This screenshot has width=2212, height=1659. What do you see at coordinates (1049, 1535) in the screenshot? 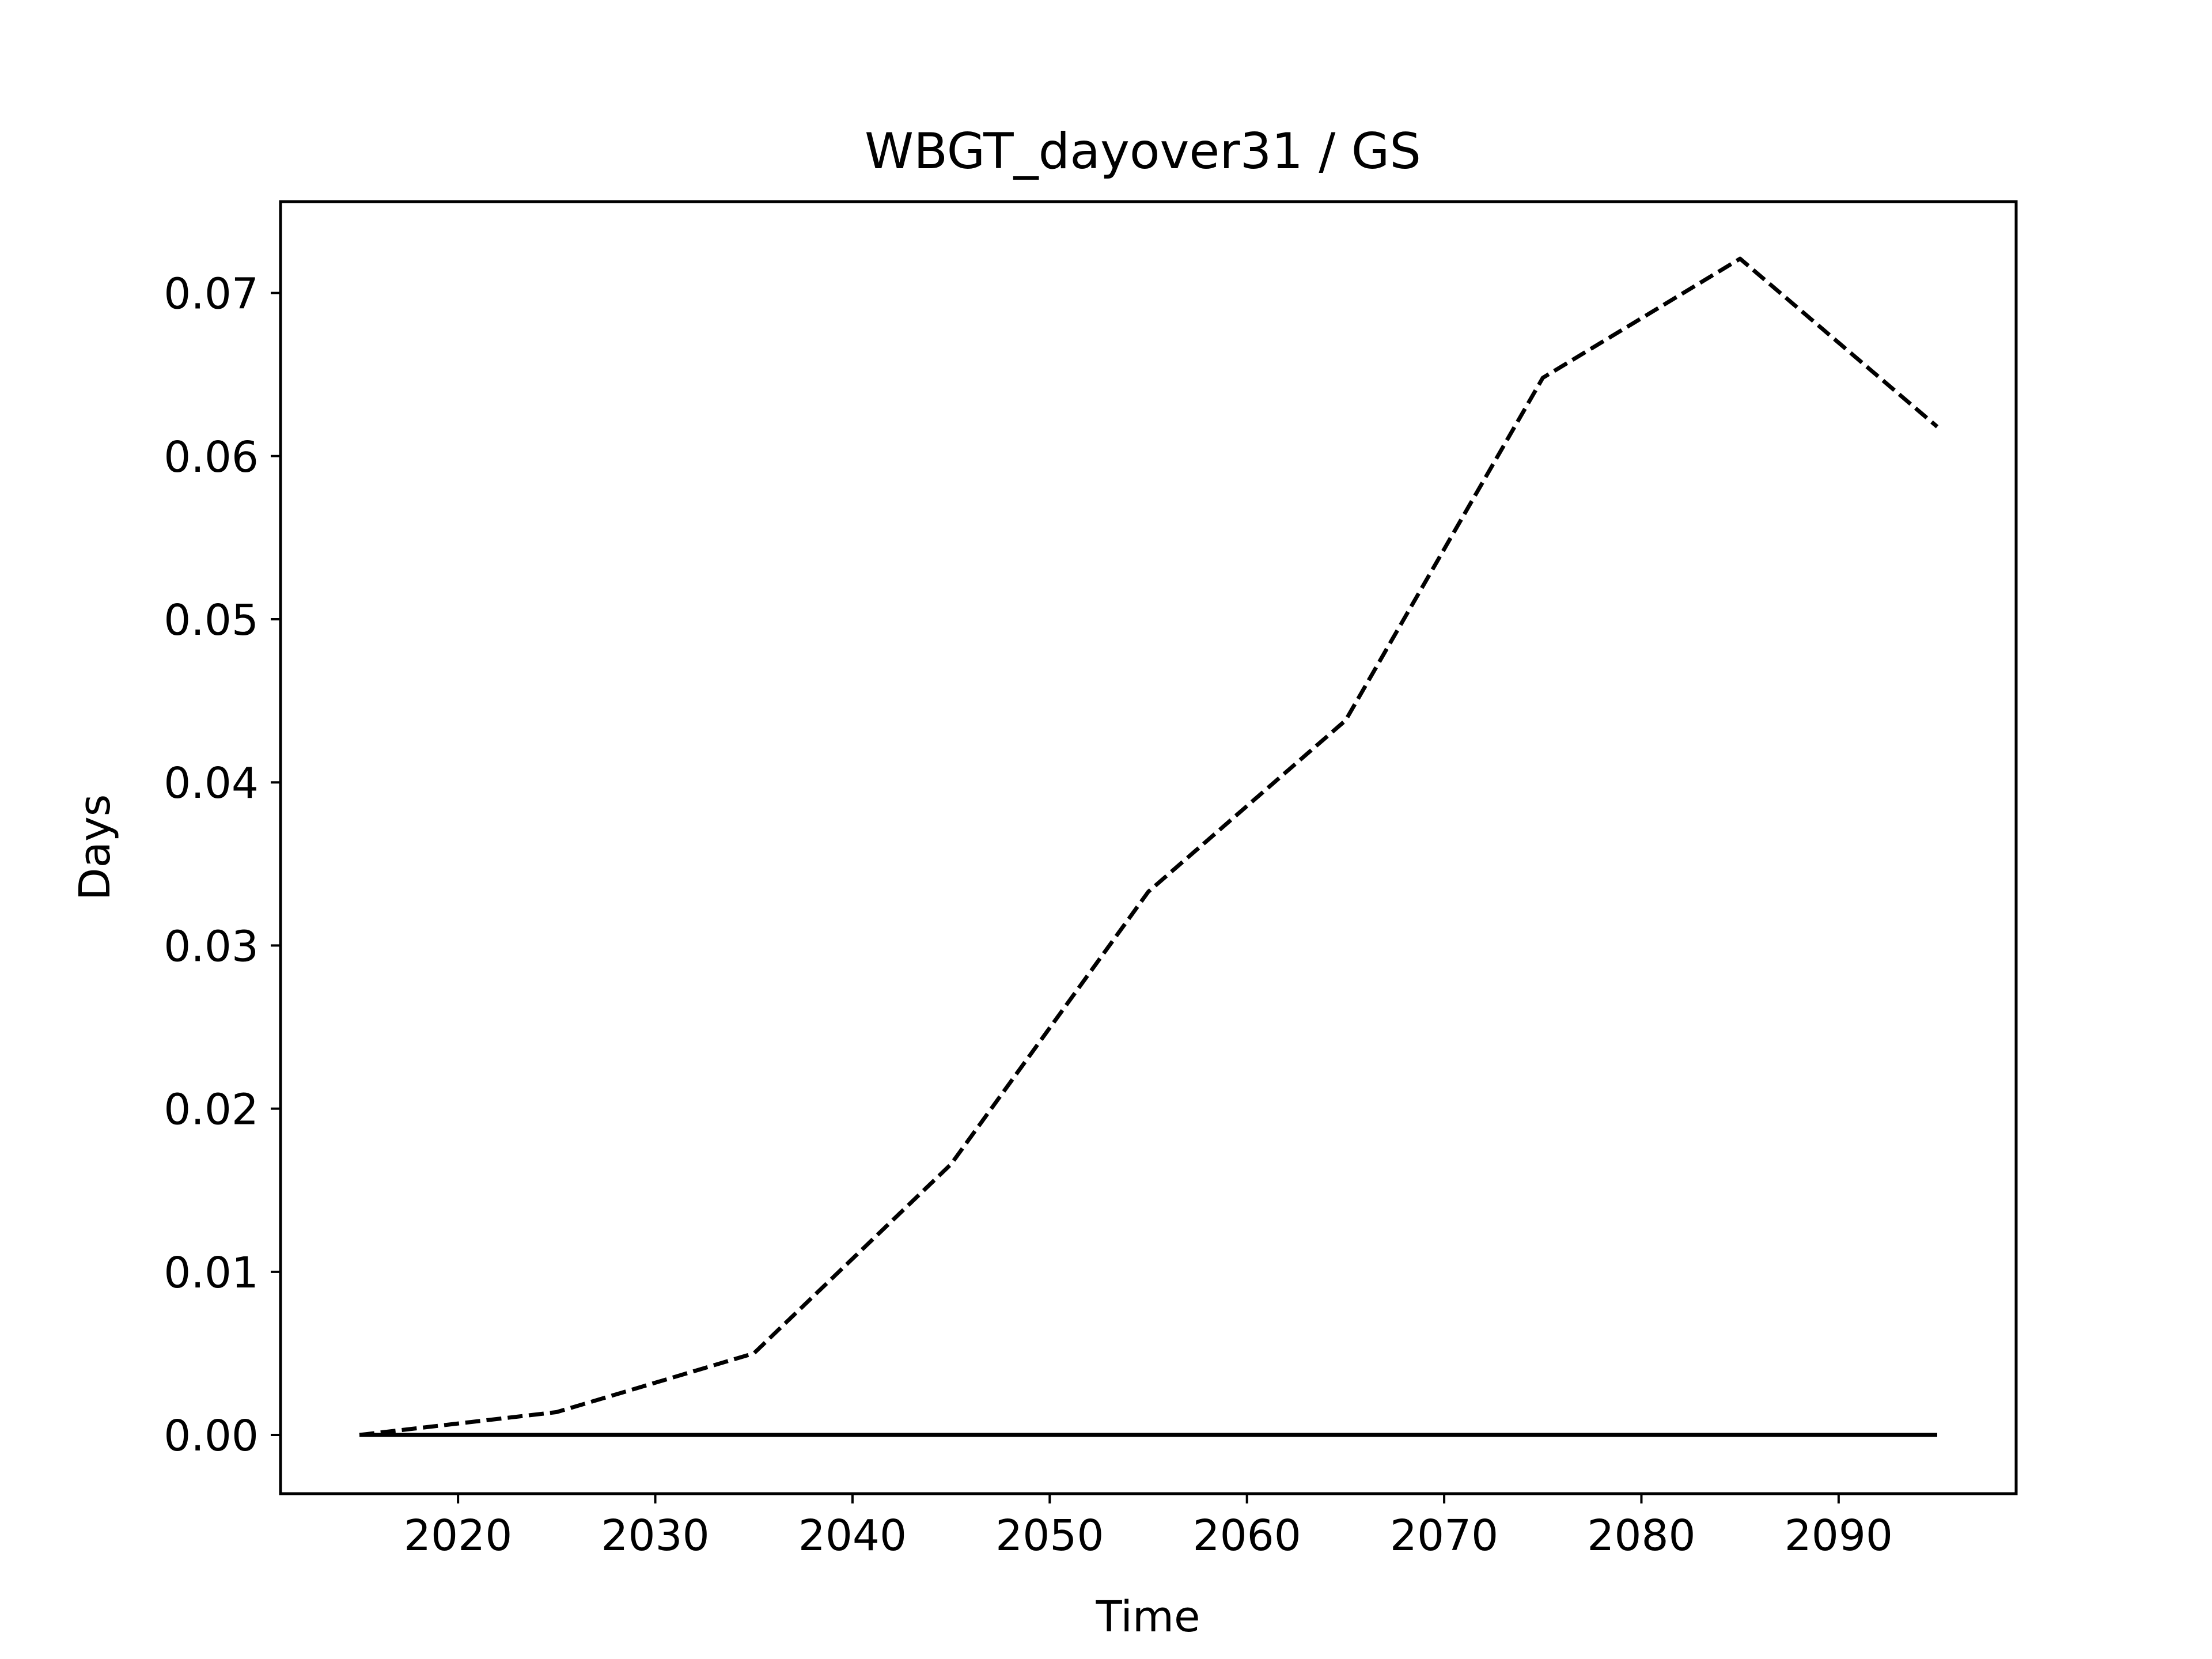
I see `x-tick-label: 2050` at bounding box center [1049, 1535].